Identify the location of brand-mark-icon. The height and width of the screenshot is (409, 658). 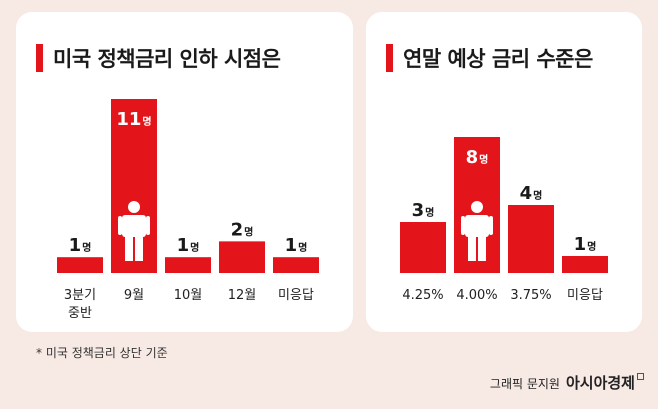
(640, 376).